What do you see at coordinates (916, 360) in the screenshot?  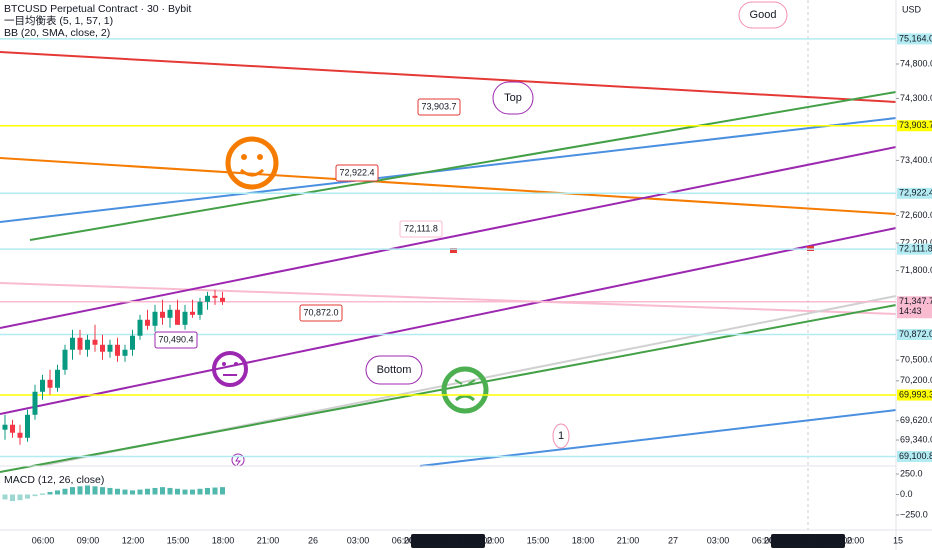 I see `y-tick-label: 70,500.0` at bounding box center [916, 360].